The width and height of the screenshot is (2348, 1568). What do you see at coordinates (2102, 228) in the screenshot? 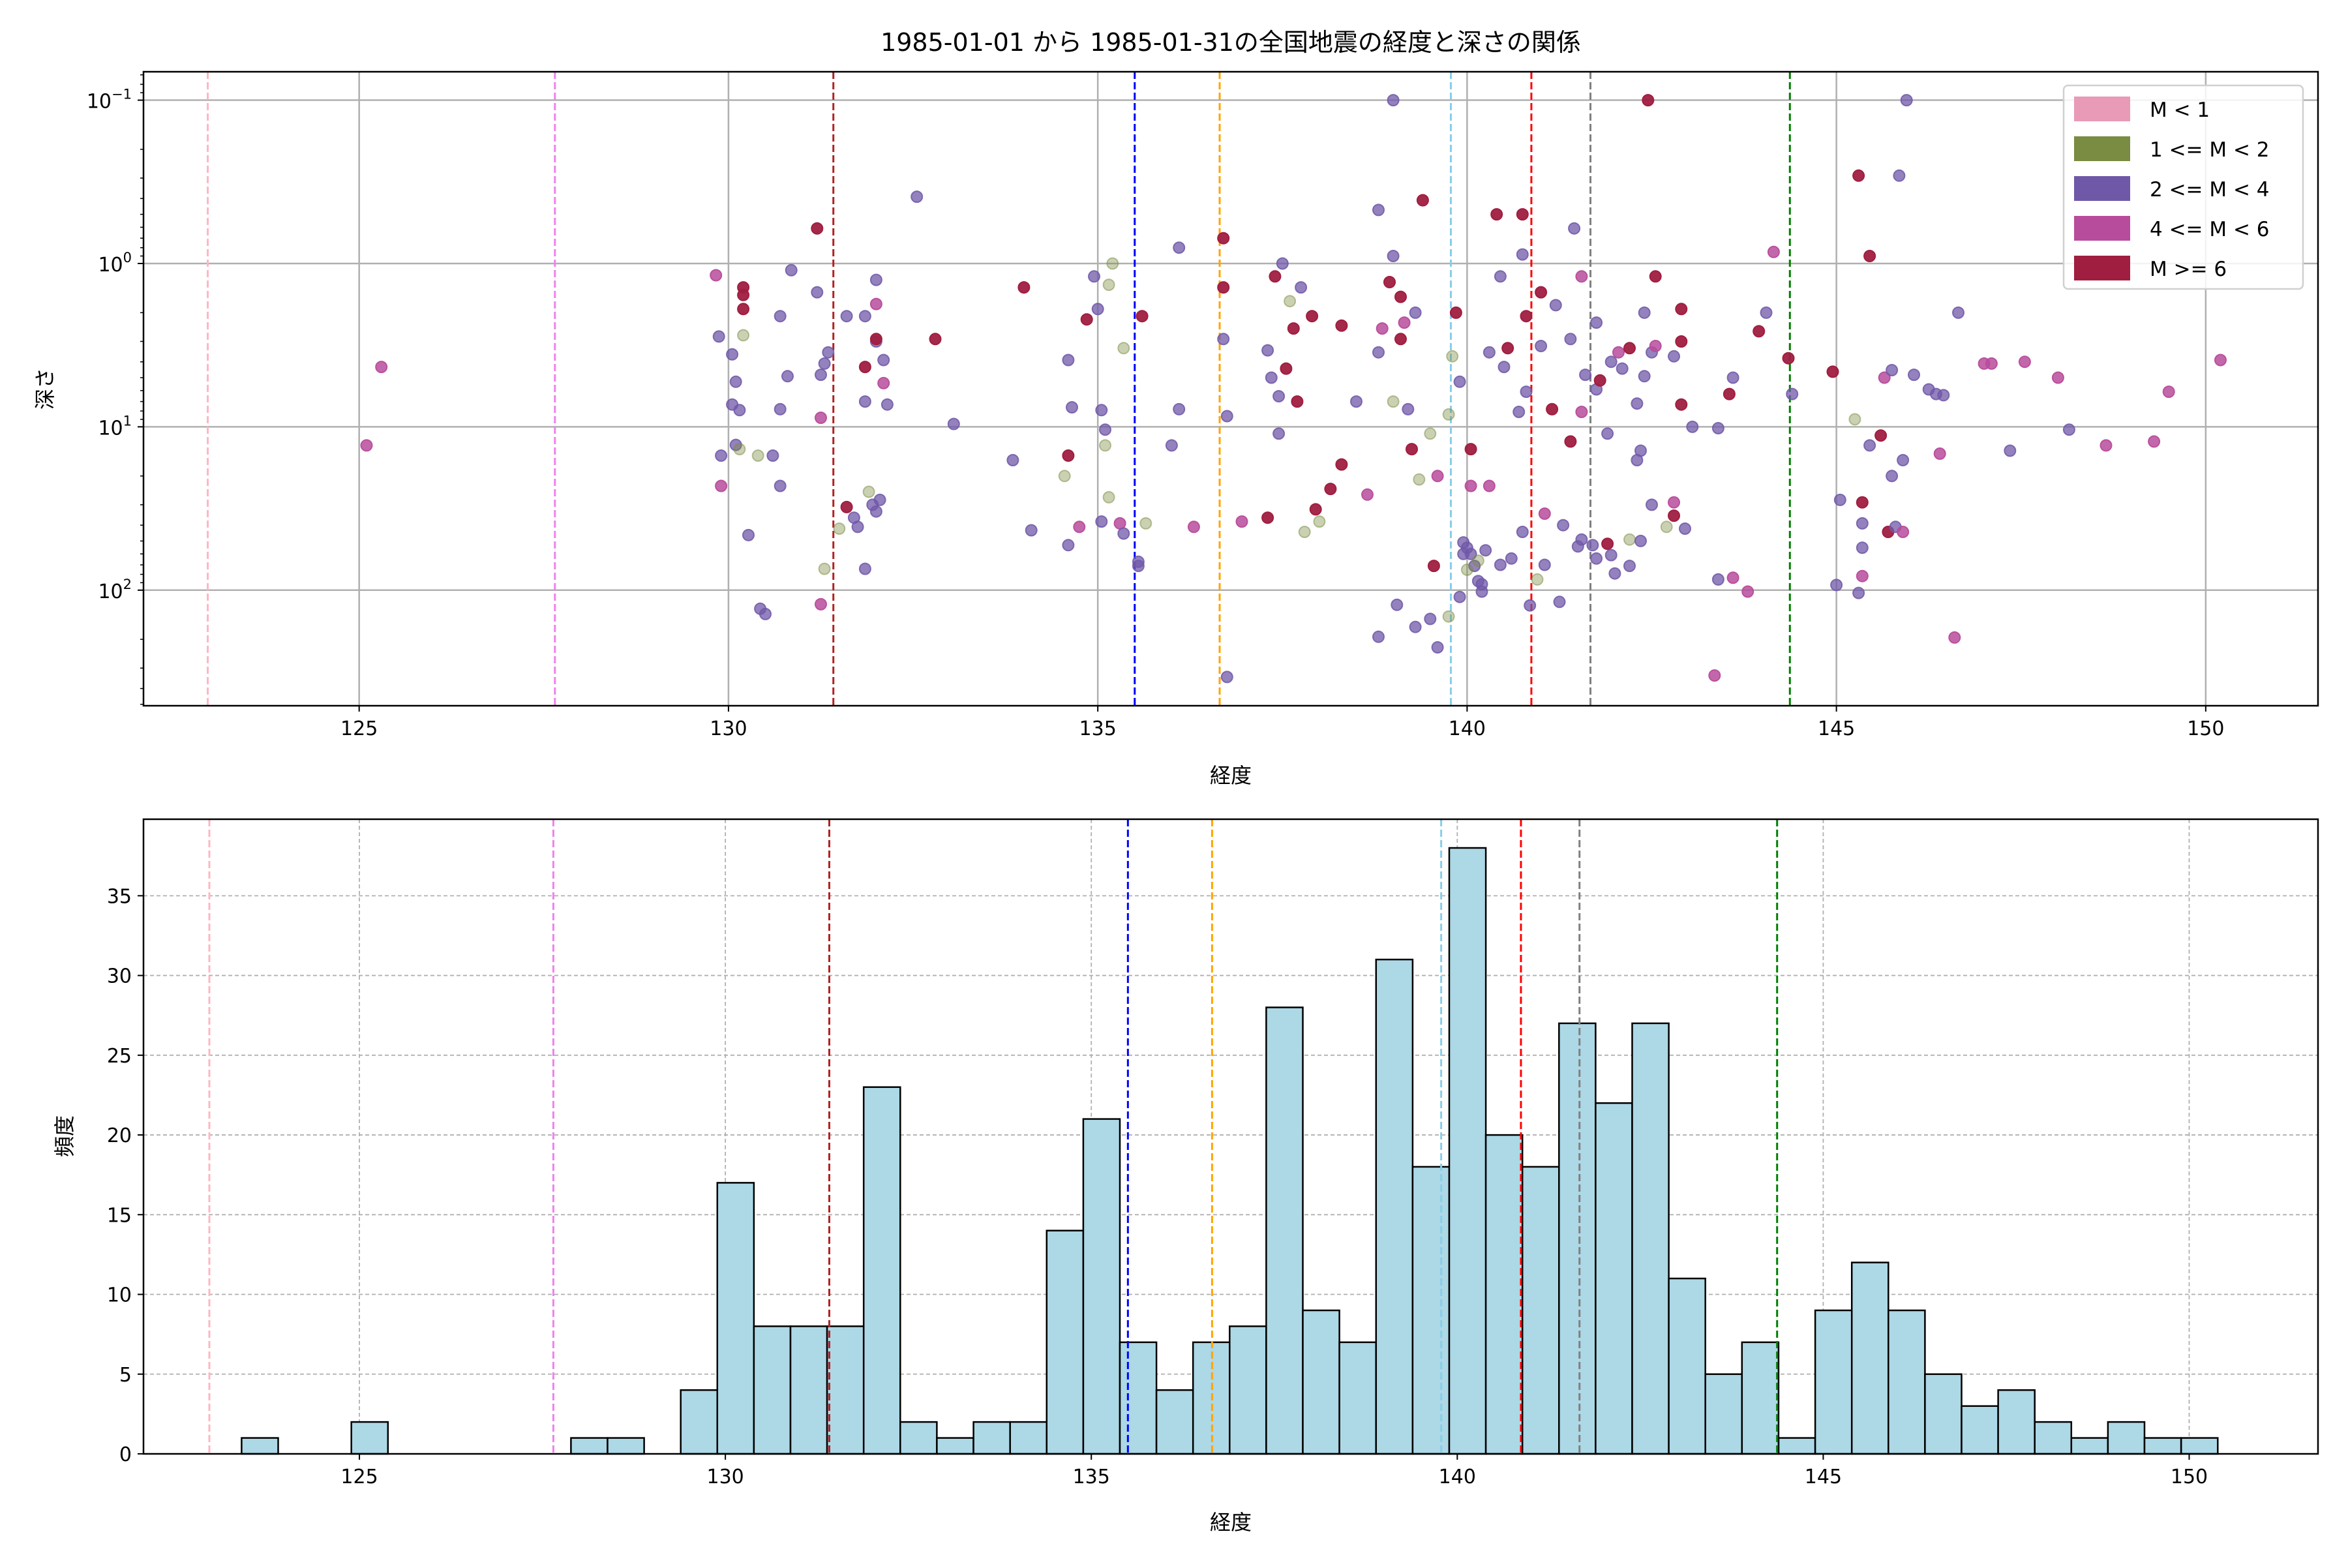
I see `legend-swatch` at bounding box center [2102, 228].